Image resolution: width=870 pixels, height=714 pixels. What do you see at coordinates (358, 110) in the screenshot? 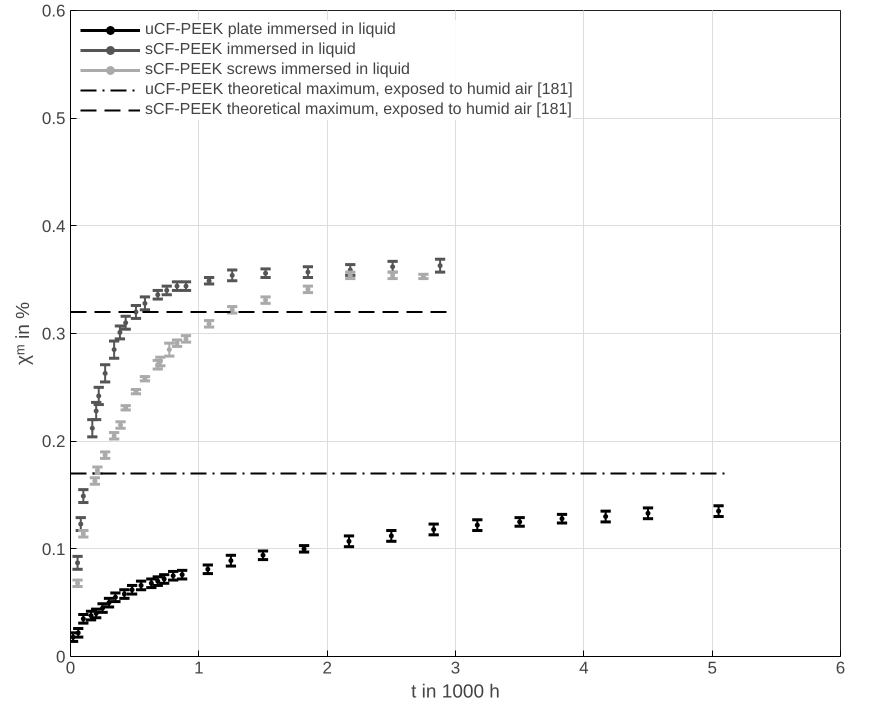
I see `legend-label: sCF-PEEK theoretical maximum, exposed to humid air [181]` at bounding box center [358, 110].